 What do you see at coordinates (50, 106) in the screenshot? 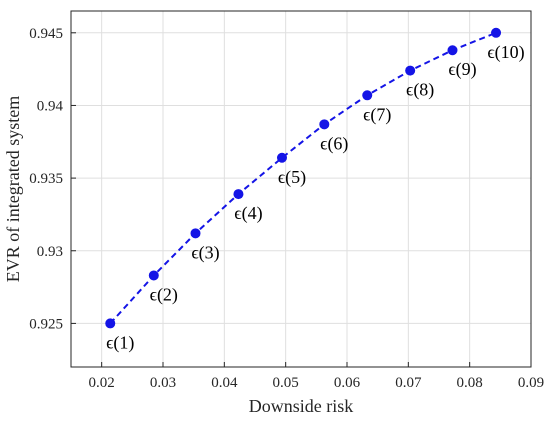
I see `y-tick-label: 0.94` at bounding box center [50, 106].